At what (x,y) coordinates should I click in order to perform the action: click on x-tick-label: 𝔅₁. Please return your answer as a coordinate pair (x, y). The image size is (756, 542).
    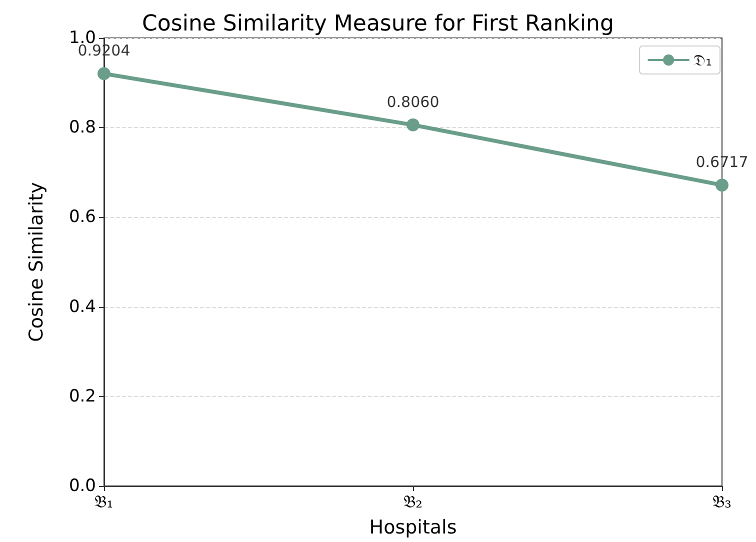
    Looking at the image, I should click on (104, 502).